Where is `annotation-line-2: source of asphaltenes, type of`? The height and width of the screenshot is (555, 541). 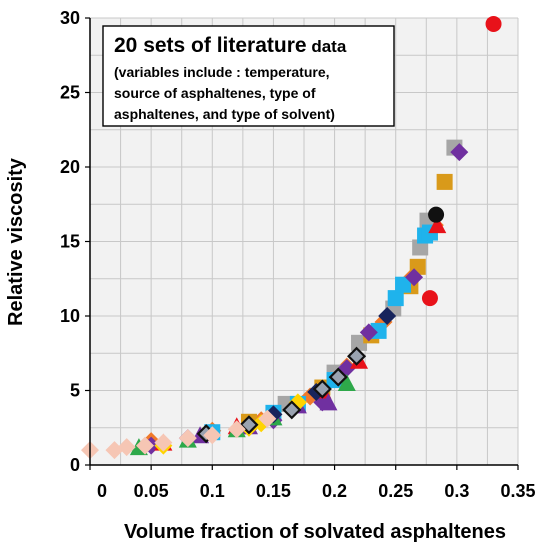 annotation-line-2: source of asphaltenes, type of is located at coordinates (215, 93).